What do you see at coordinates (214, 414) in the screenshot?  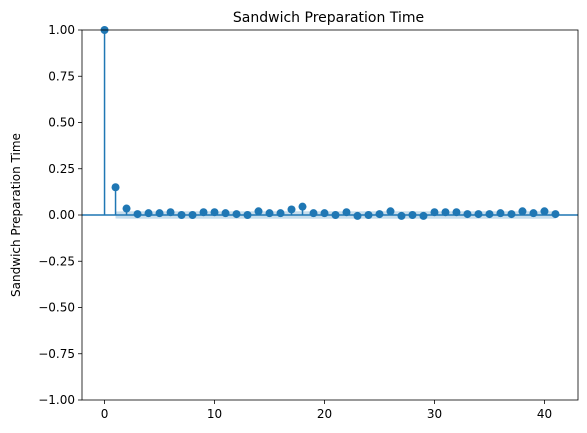 I see `x-tick-label: 10` at bounding box center [214, 414].